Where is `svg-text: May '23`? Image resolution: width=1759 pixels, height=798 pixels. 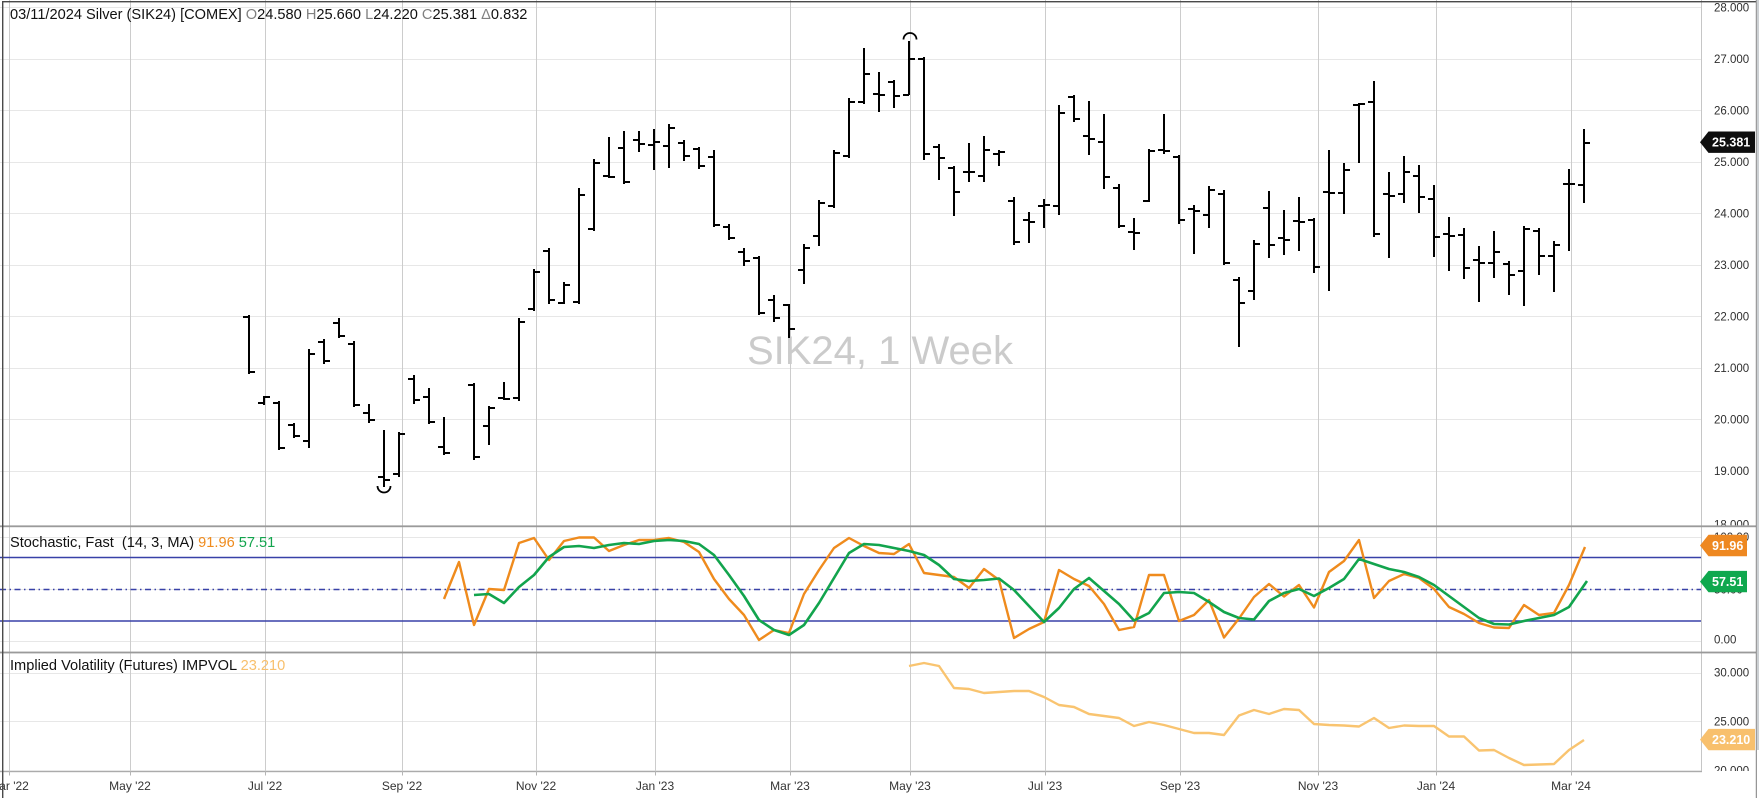
svg-text: May '23 is located at coordinates (910, 786).